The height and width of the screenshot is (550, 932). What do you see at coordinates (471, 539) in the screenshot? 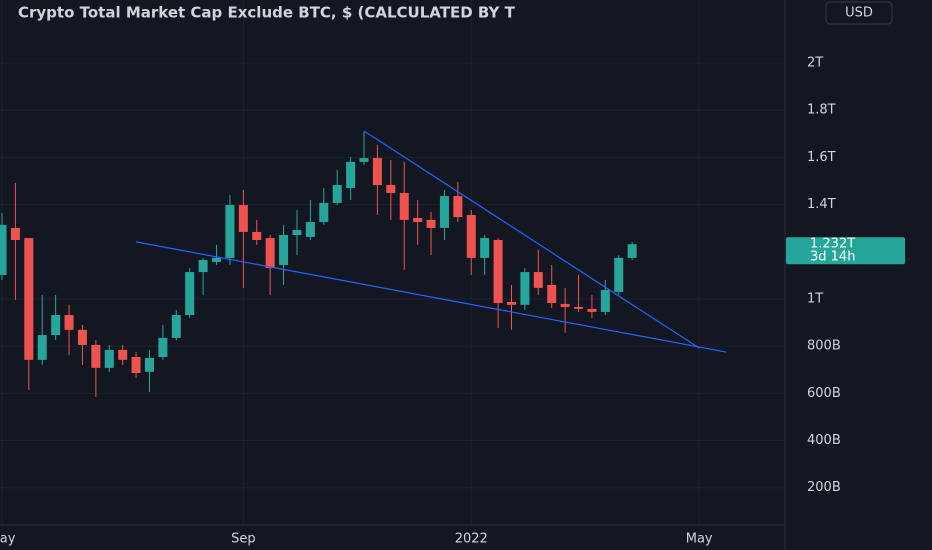
I see `x-tick-label: 2022` at bounding box center [471, 539].